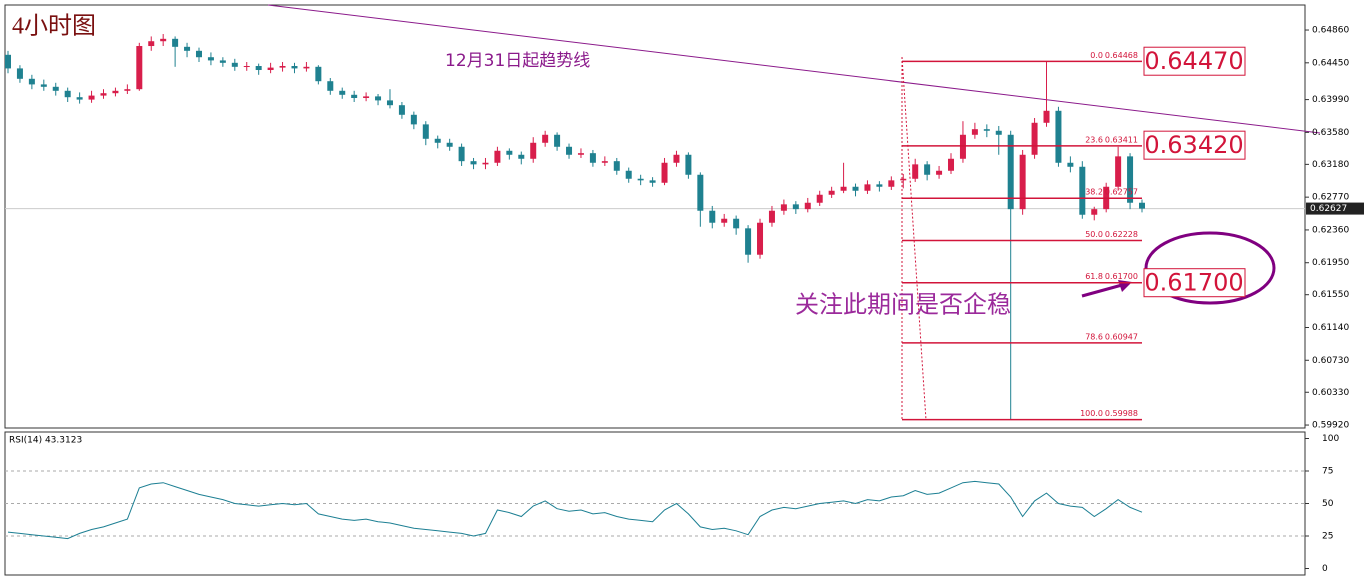 This screenshot has height=579, width=1366. I want to click on fib-price: 0.63411, so click(1121, 139).